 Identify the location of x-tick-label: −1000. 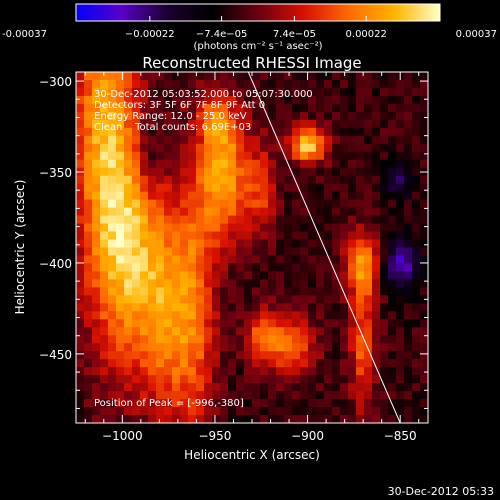
(122, 436).